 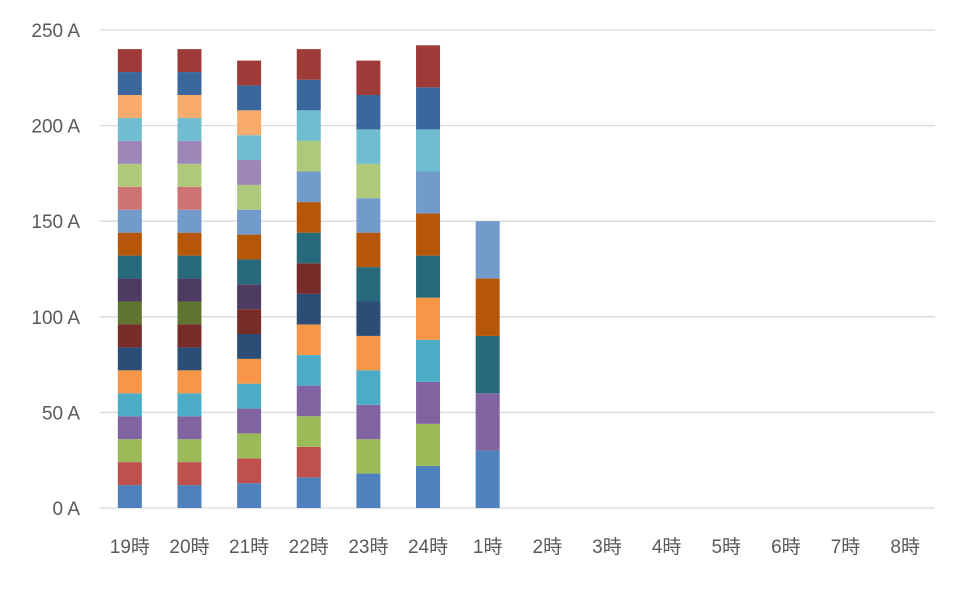 What do you see at coordinates (515, 547) in the screenshot?
I see `x-axis-labels: 19時 20時 21時 22時 23時 24時 1時 2時 3時 4時 5時 6時 7時 8時` at bounding box center [515, 547].